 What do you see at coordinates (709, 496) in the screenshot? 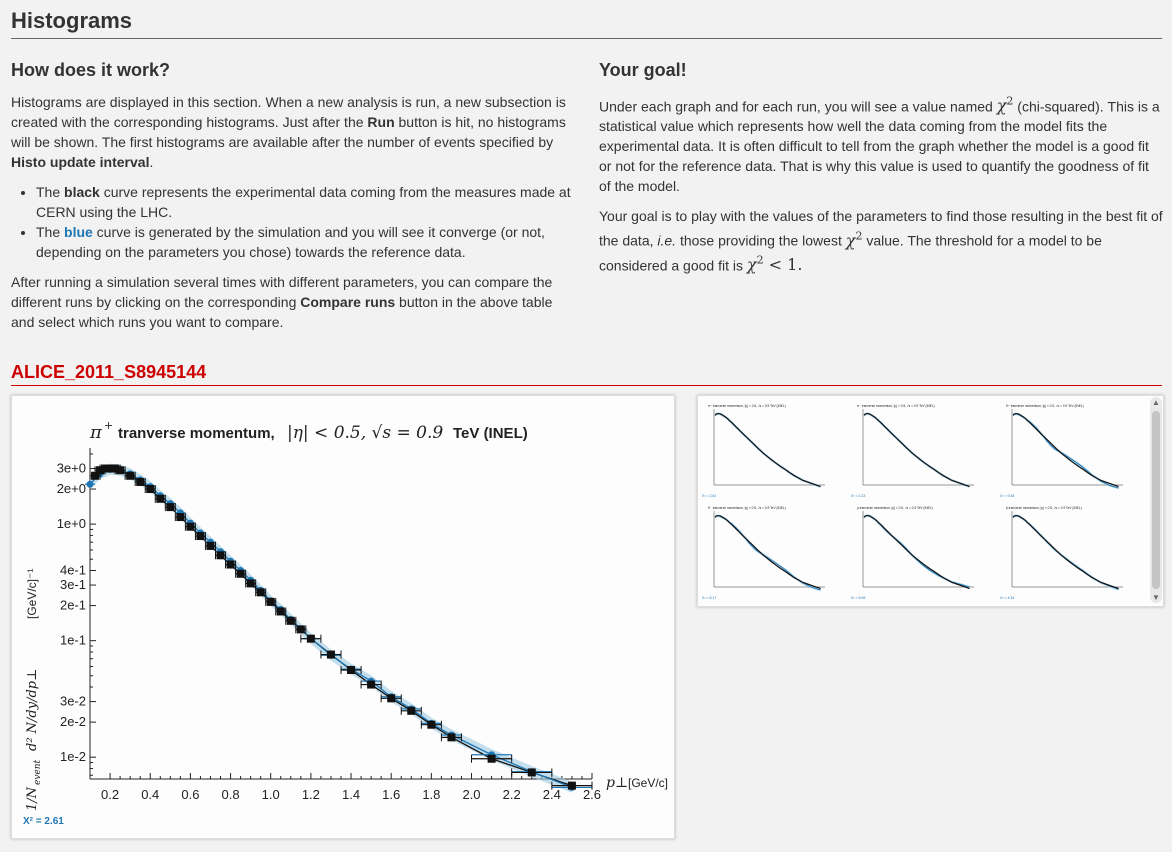
I see `thumbnail-chi2: X² = 2.61` at bounding box center [709, 496].